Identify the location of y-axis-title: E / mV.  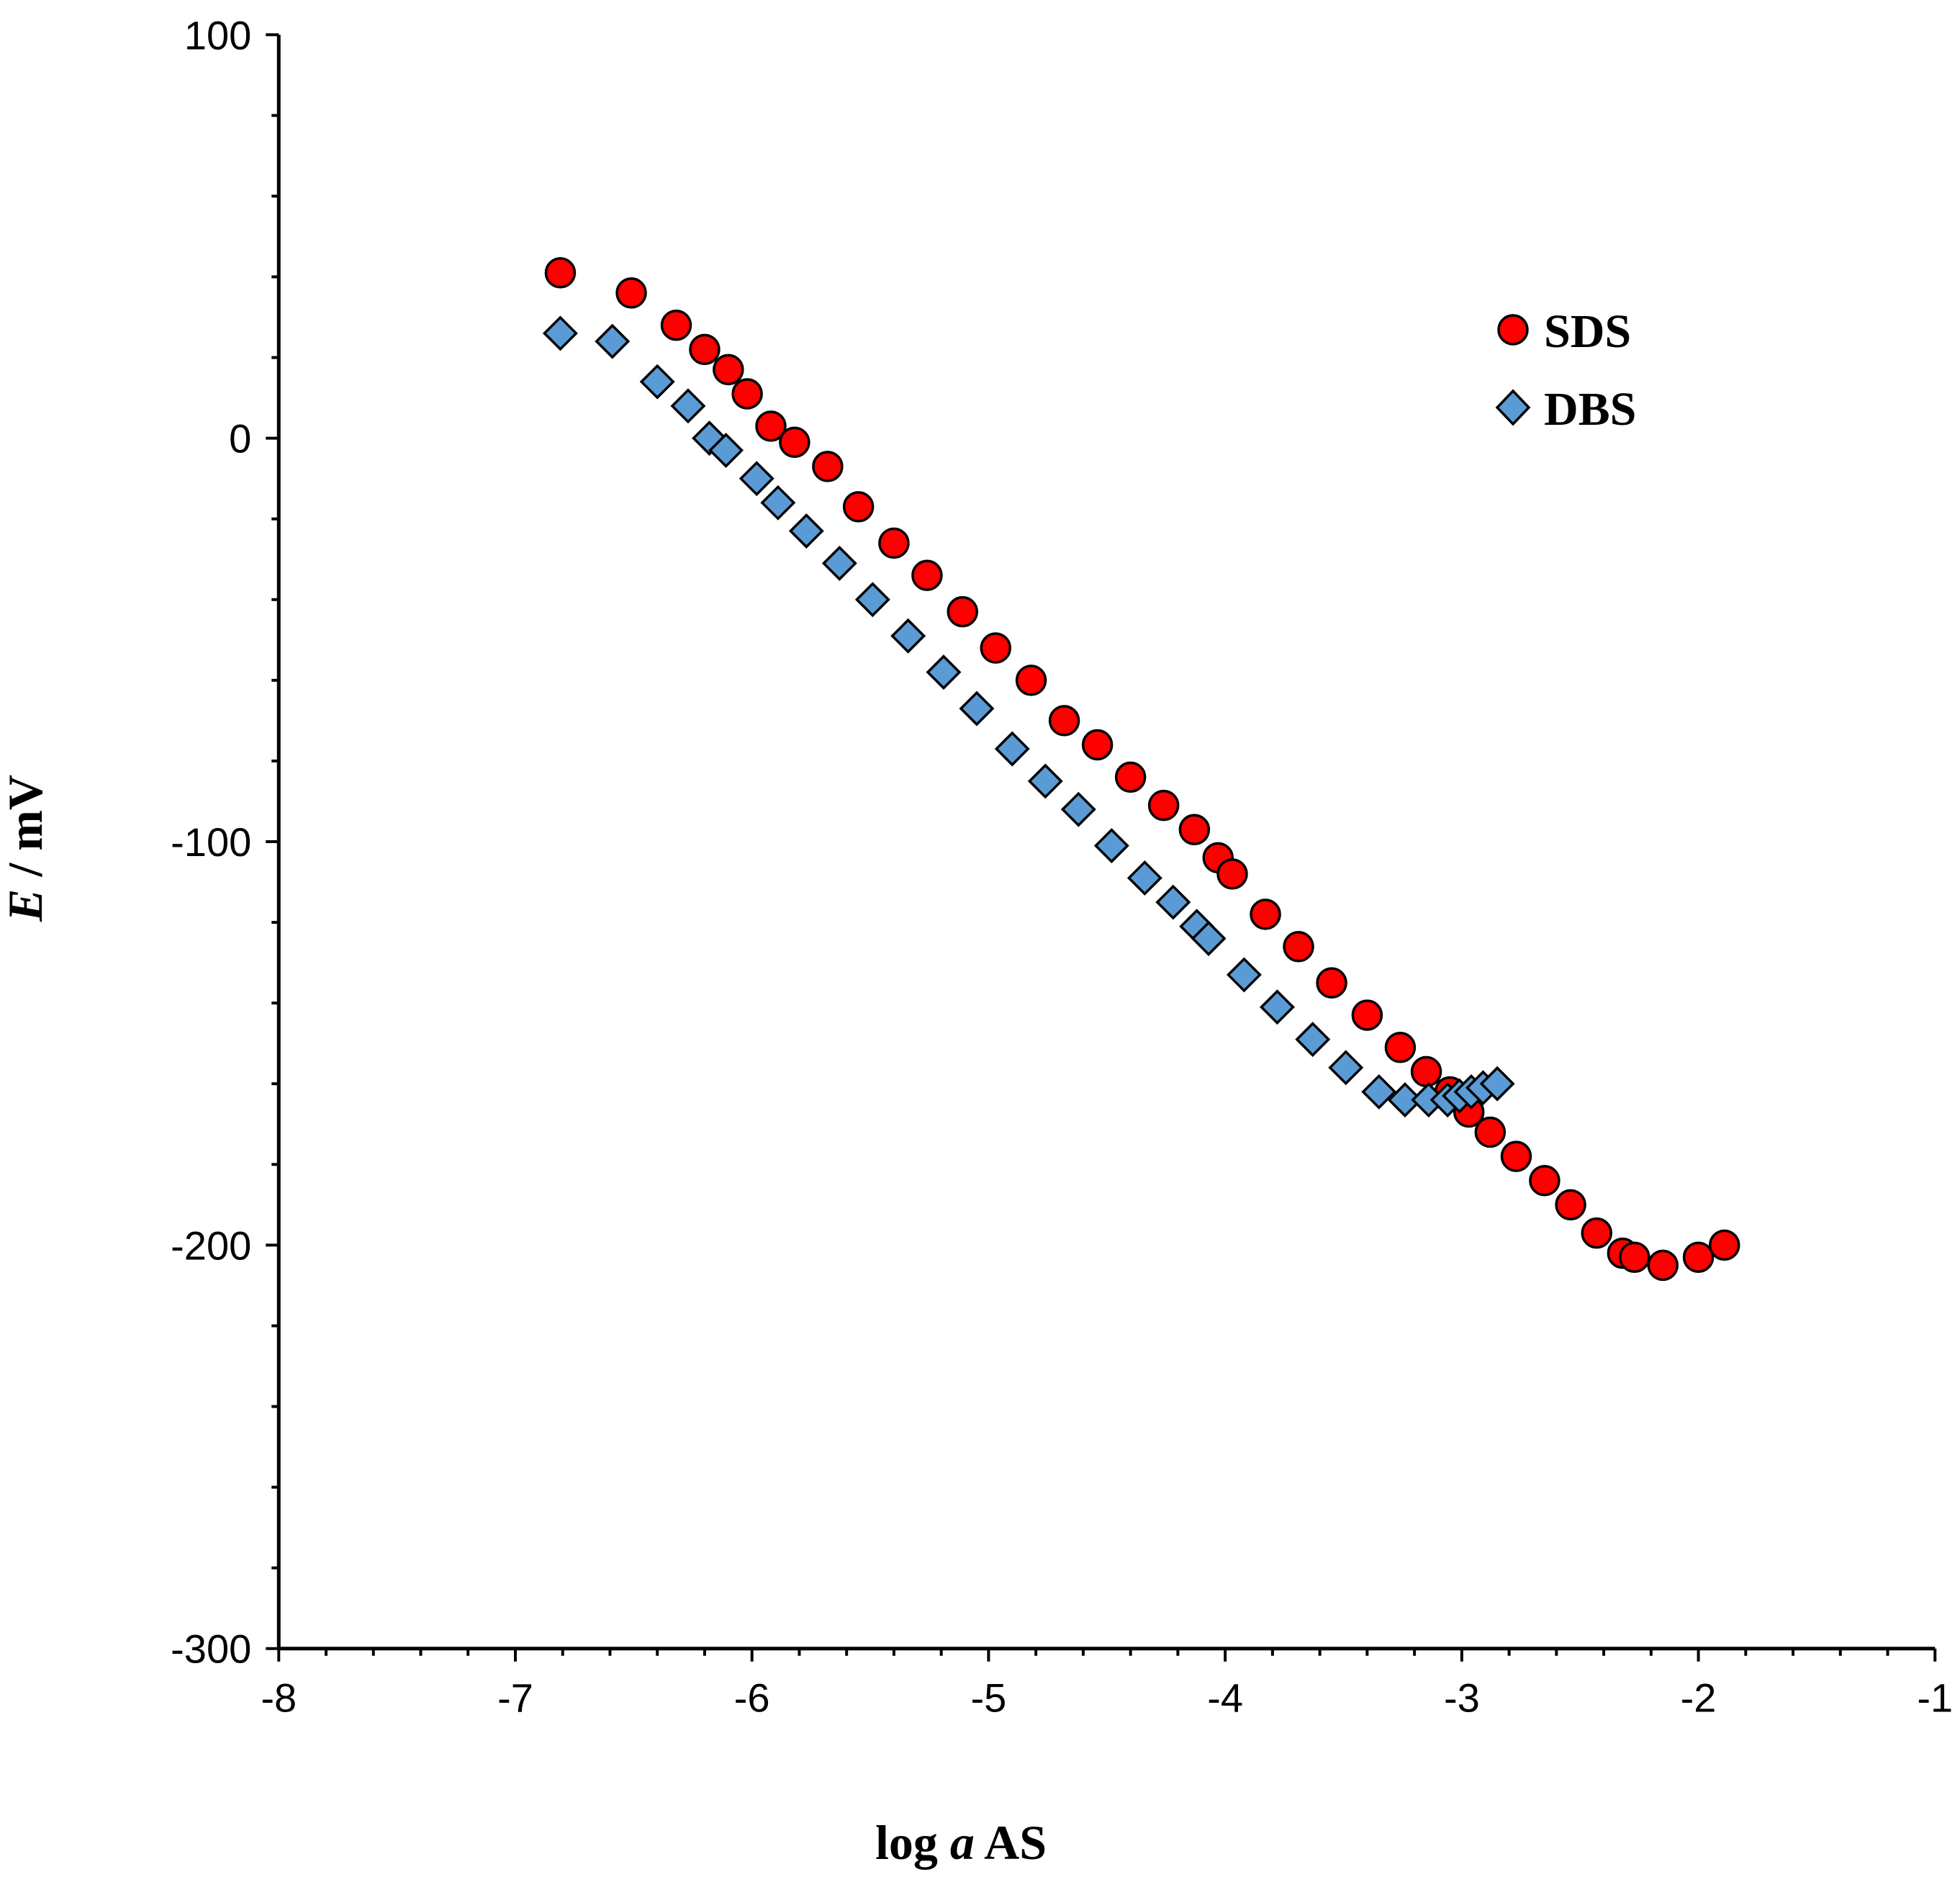
(26, 848).